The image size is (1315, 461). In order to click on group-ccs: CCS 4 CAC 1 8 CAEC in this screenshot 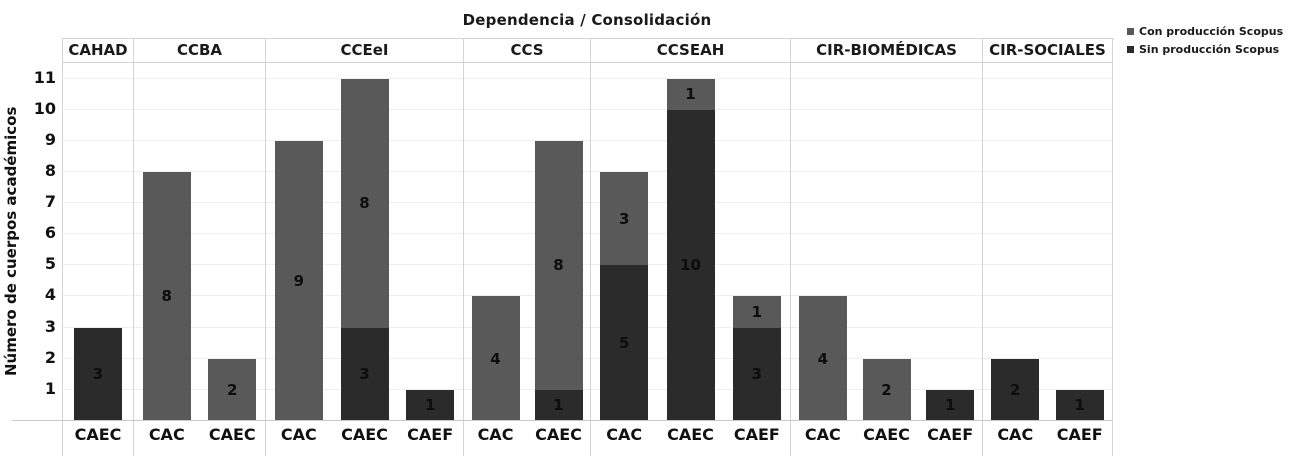, I will do `click(527, 247)`.